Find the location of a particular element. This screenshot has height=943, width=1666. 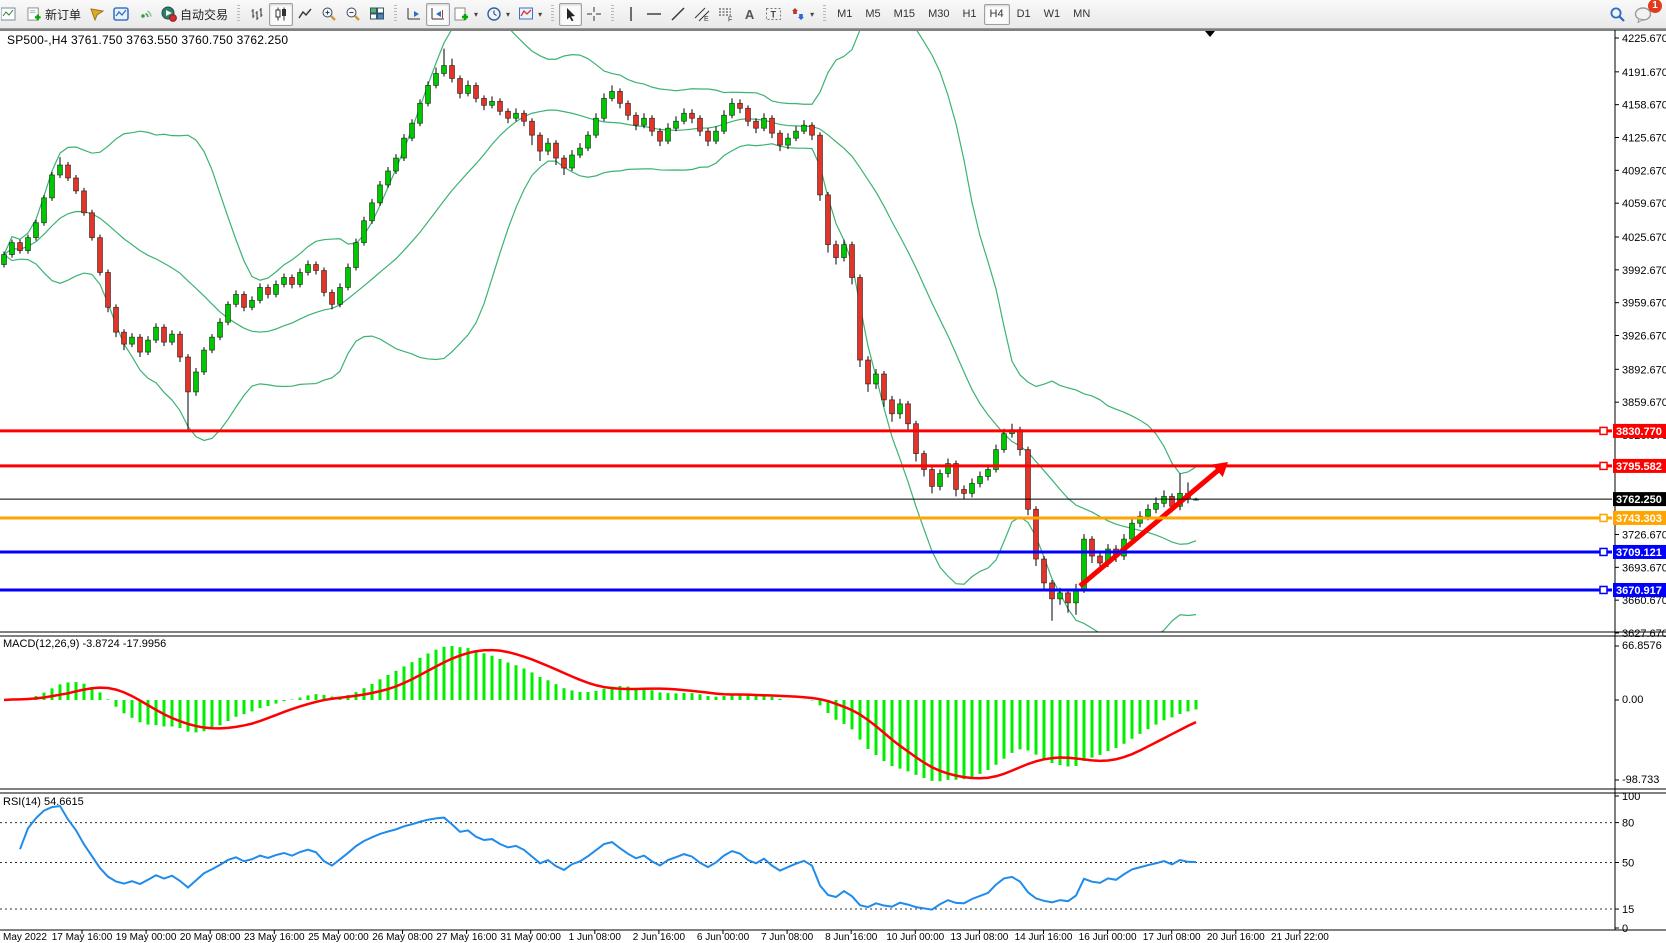

templates-button: ▾ is located at coordinates (530, 14).